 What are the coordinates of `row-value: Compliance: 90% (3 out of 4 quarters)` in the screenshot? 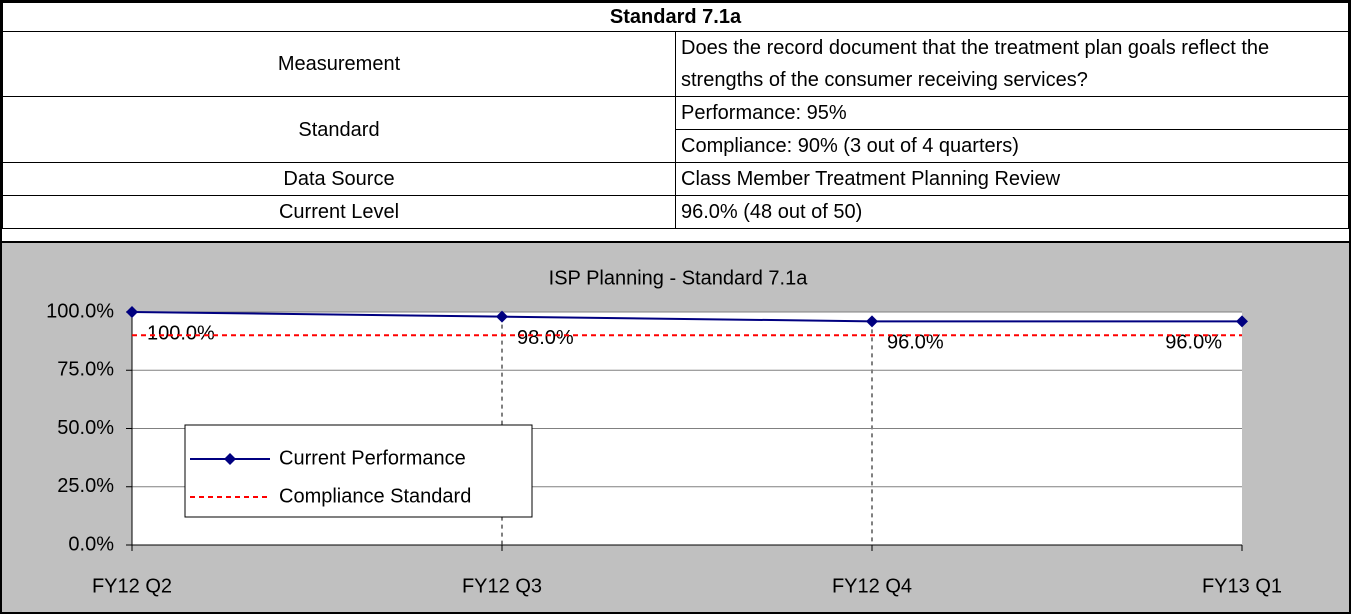 It's located at (1012, 146).